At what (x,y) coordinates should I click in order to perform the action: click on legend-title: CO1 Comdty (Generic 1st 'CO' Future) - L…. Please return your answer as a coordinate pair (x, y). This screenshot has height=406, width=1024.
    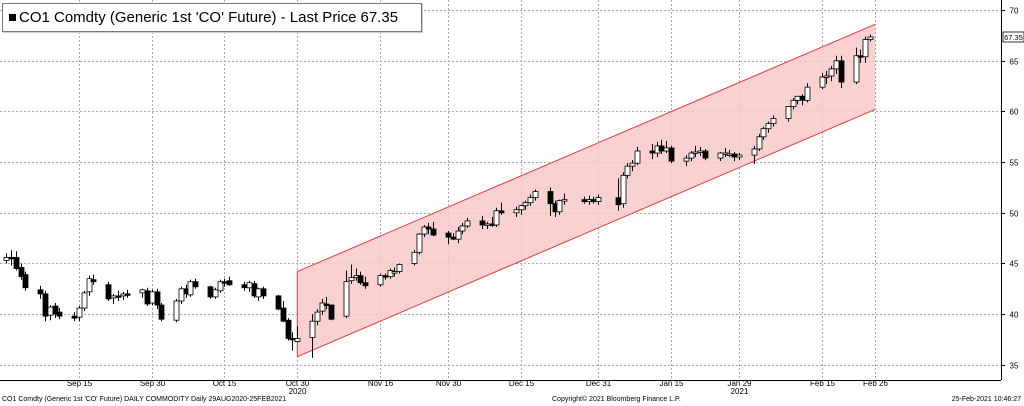
    Looking at the image, I should click on (188, 17).